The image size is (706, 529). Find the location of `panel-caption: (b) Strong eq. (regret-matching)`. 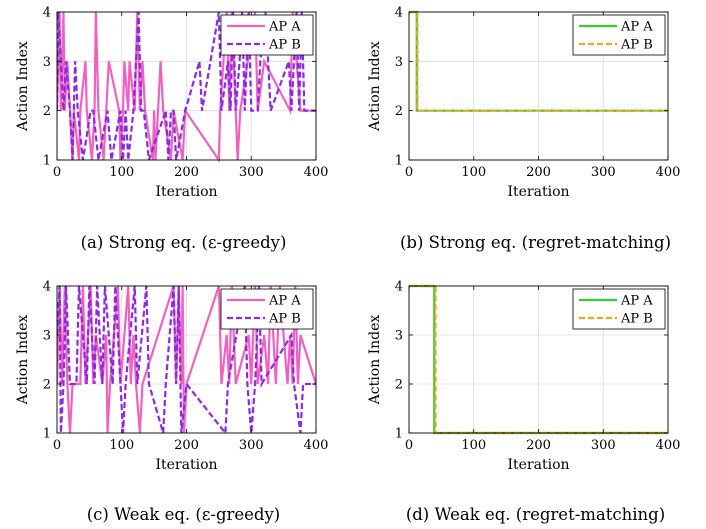

panel-caption: (b) Strong eq. (regret-matching) is located at coordinates (535, 242).